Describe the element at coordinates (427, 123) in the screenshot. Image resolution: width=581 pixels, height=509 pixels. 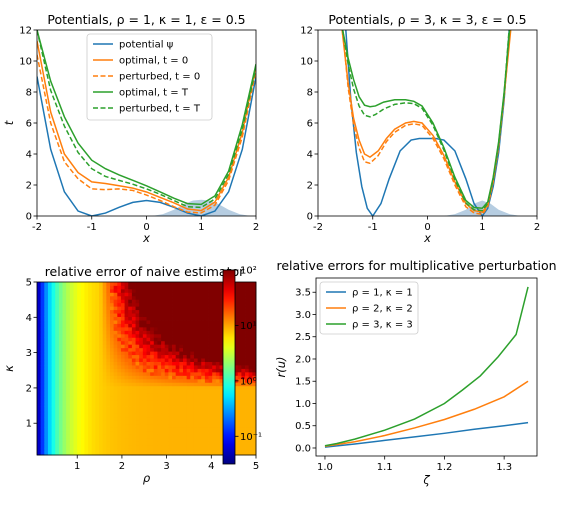
I see `top-right-frame` at that location.